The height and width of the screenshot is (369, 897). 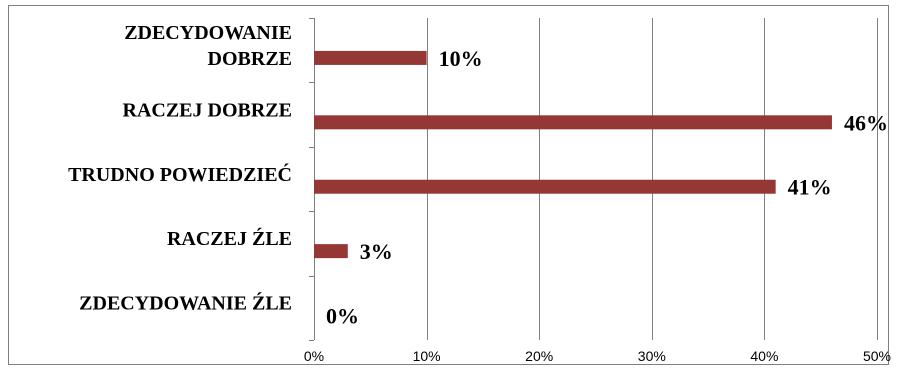 What do you see at coordinates (764, 356) in the screenshot?
I see `x-tick-label-4: 40%` at bounding box center [764, 356].